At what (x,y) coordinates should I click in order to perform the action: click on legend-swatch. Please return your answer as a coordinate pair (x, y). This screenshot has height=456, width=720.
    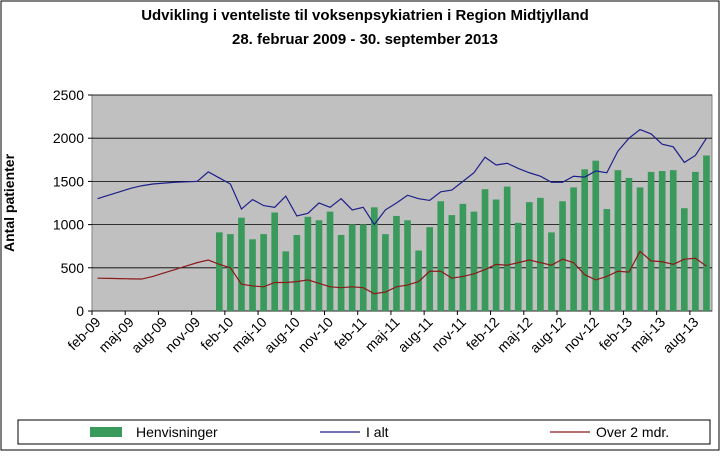
    Looking at the image, I should click on (106, 432).